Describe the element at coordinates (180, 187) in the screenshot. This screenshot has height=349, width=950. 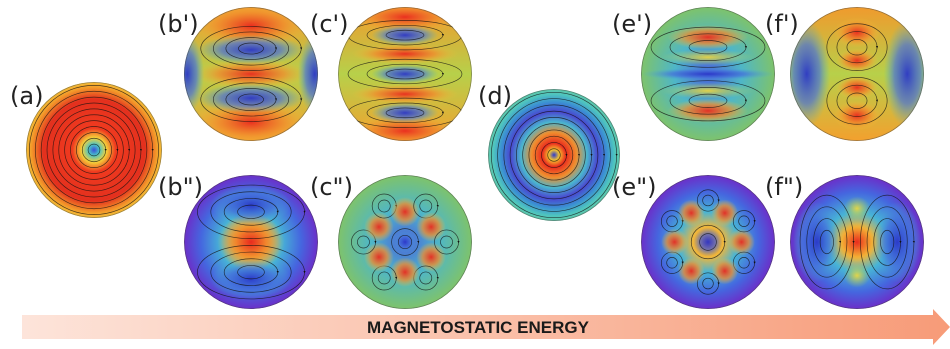
I see `panel-label-b2: (b")` at that location.